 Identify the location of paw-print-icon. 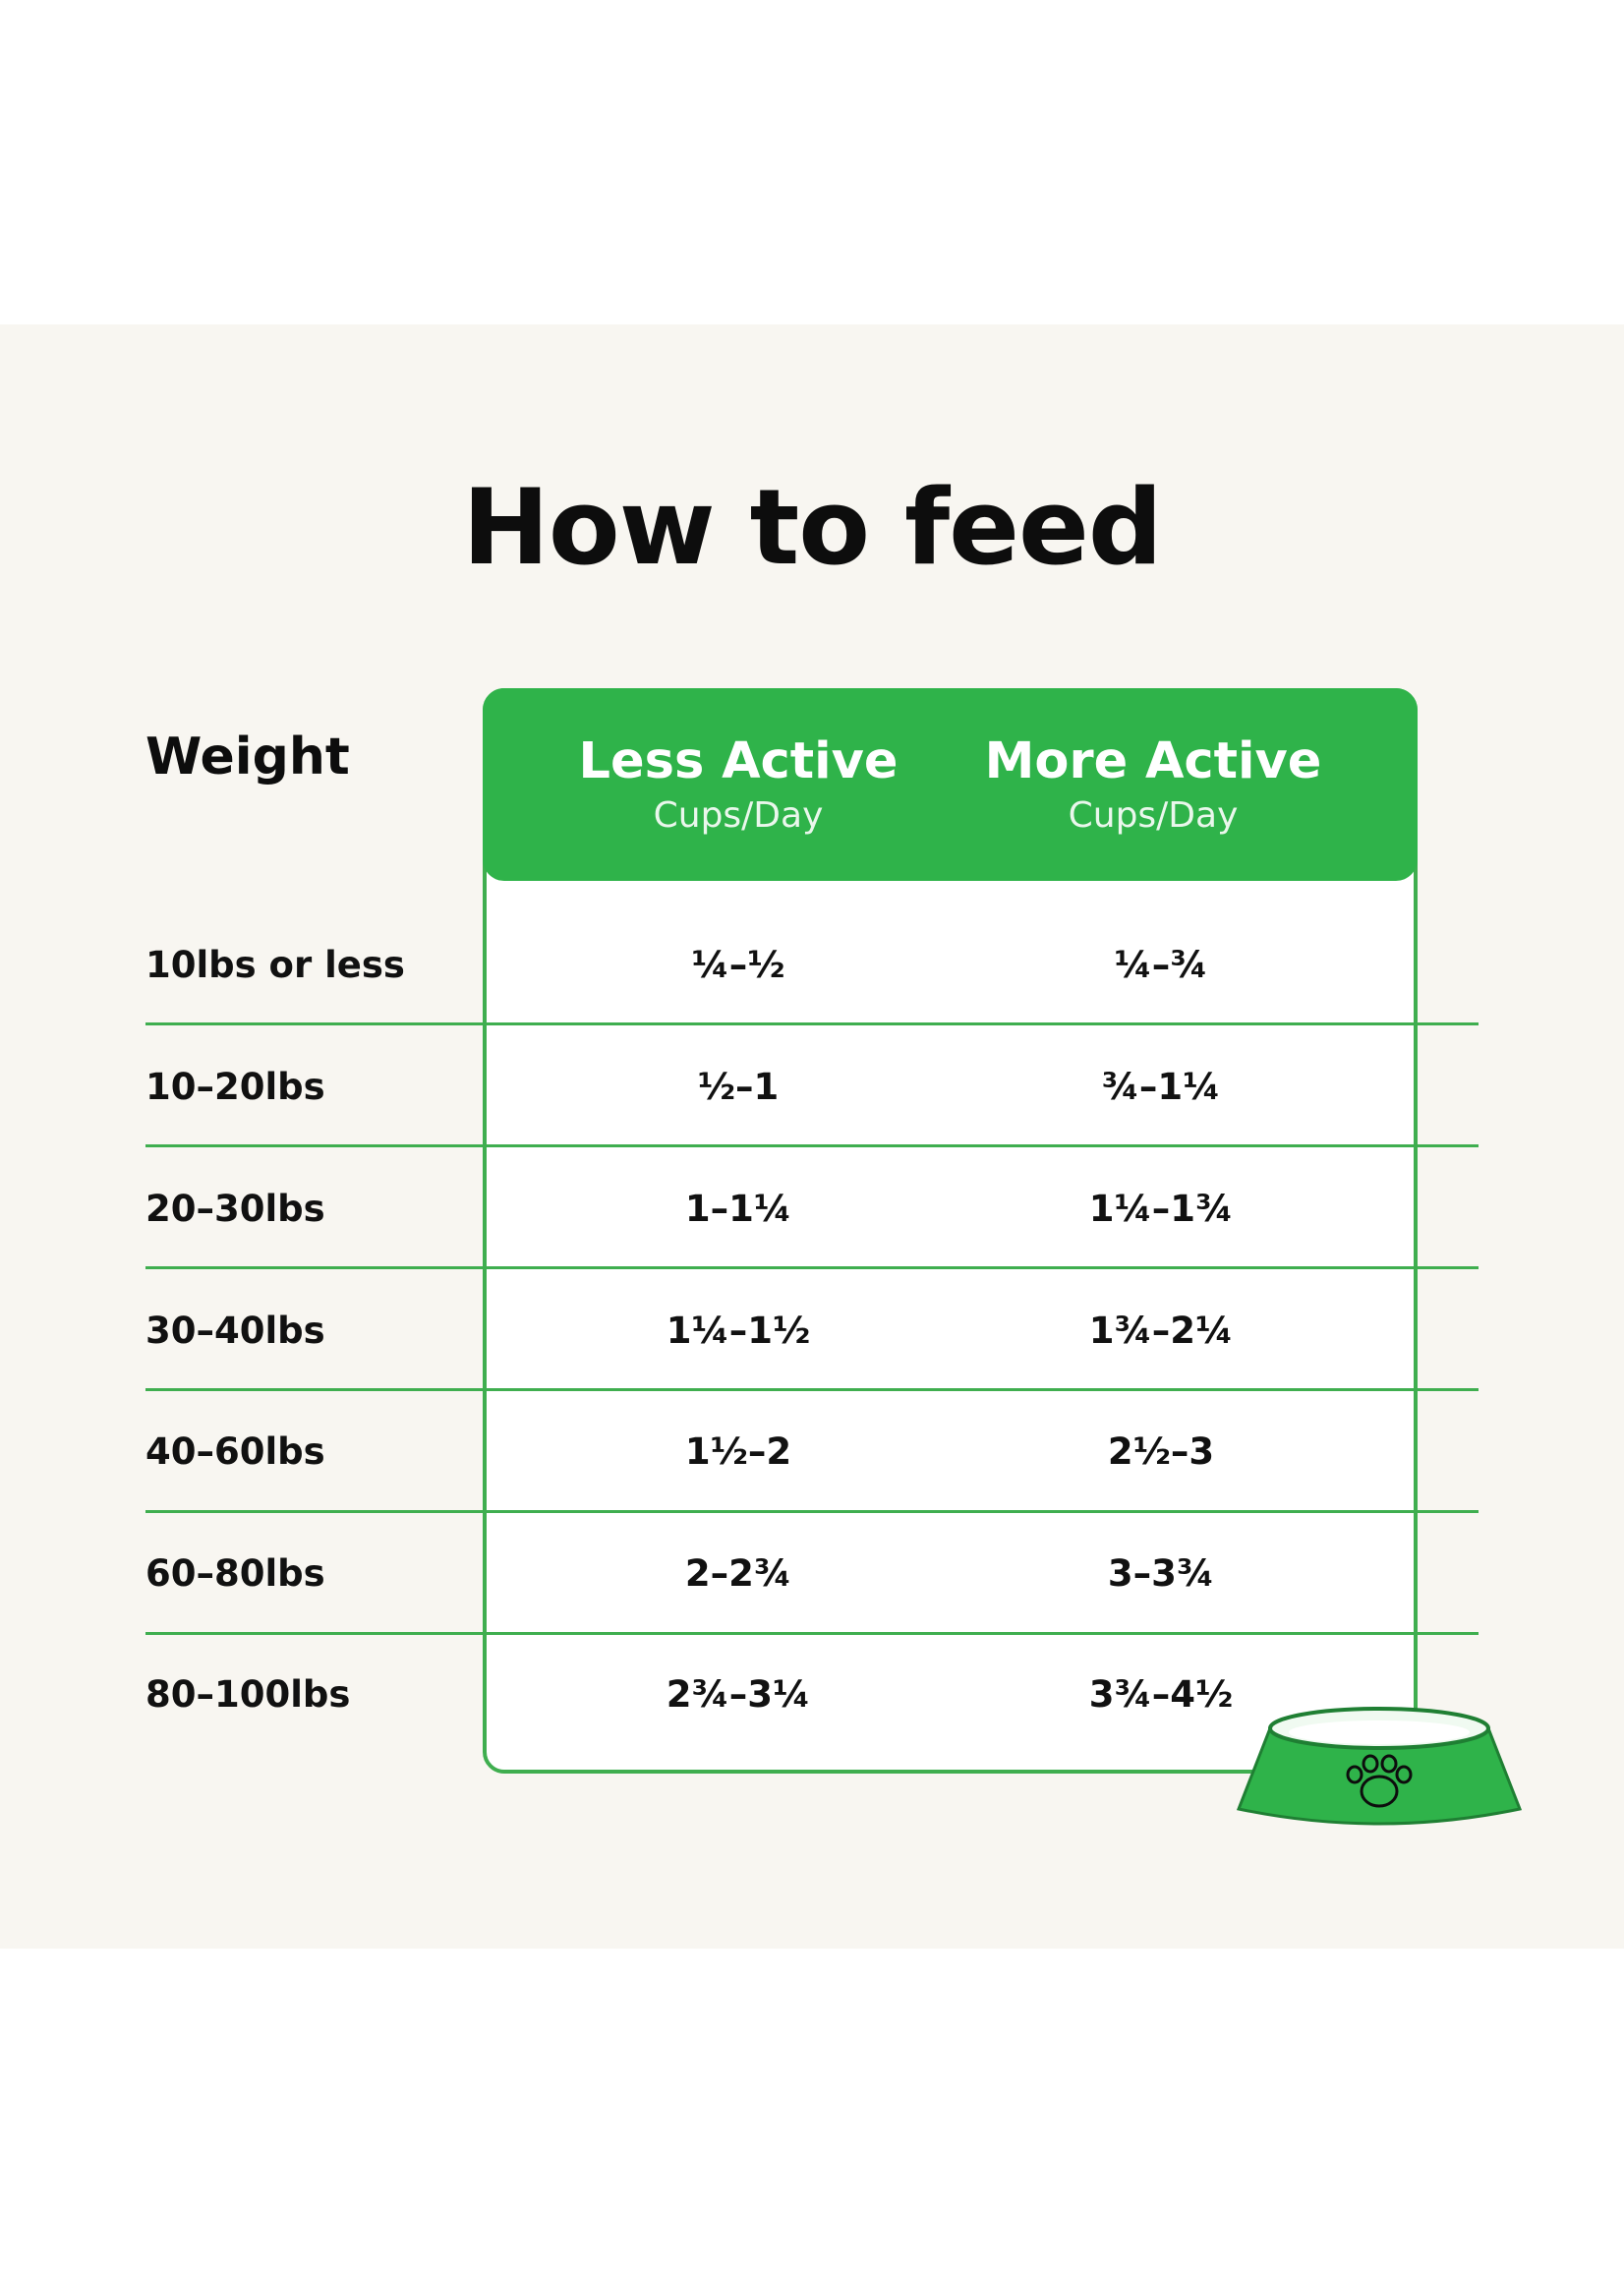
(1379, 1781).